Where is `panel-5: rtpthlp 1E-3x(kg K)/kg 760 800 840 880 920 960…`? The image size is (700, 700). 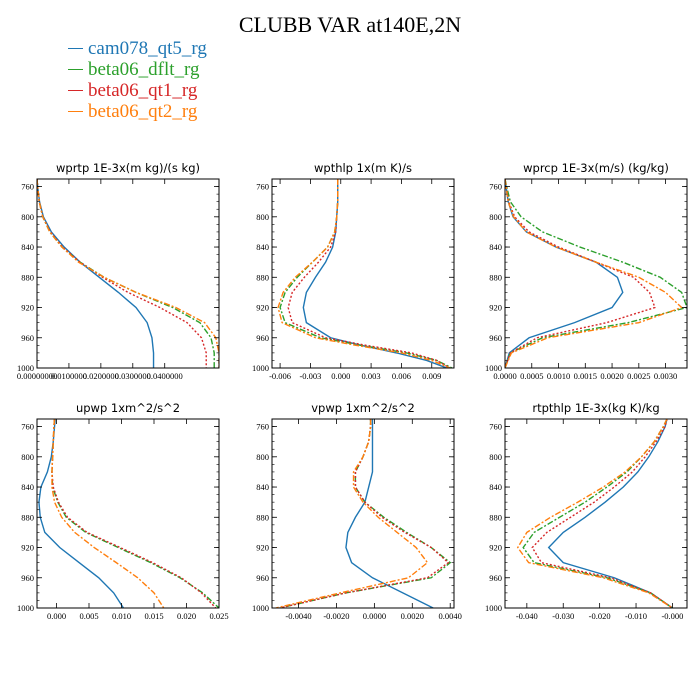 panel-5: rtpthlp 1E-3x(kg K)/kg 760 800 840 880 920 960… is located at coordinates (586, 511).